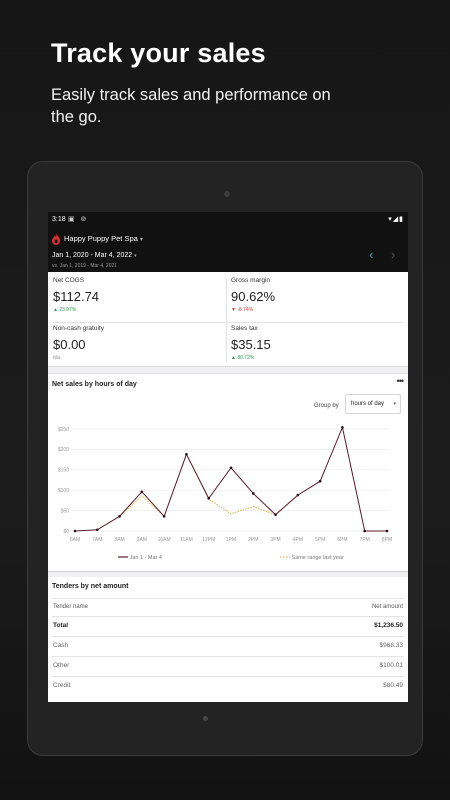 This screenshot has height=800, width=450. Describe the element at coordinates (391, 645) in the screenshot. I see `tender-amount: $968.33` at that location.